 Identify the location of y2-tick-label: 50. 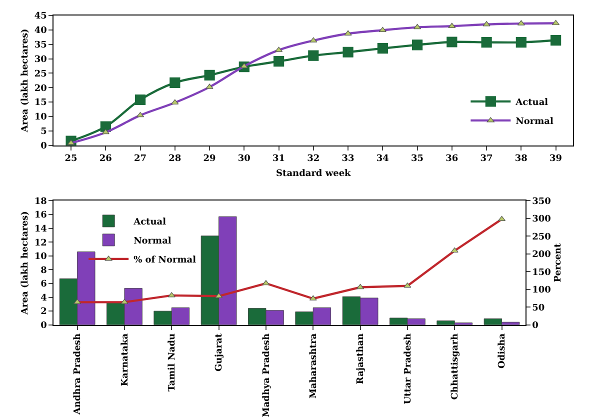
(538, 308).